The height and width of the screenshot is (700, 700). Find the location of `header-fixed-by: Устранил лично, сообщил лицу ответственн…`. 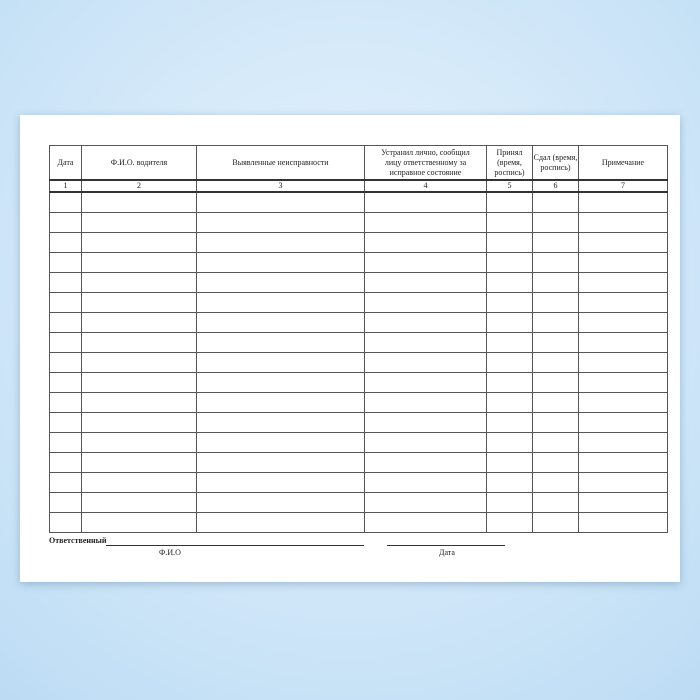

header-fixed-by: Устранил лично, сообщил лицу ответственн… is located at coordinates (425, 163).